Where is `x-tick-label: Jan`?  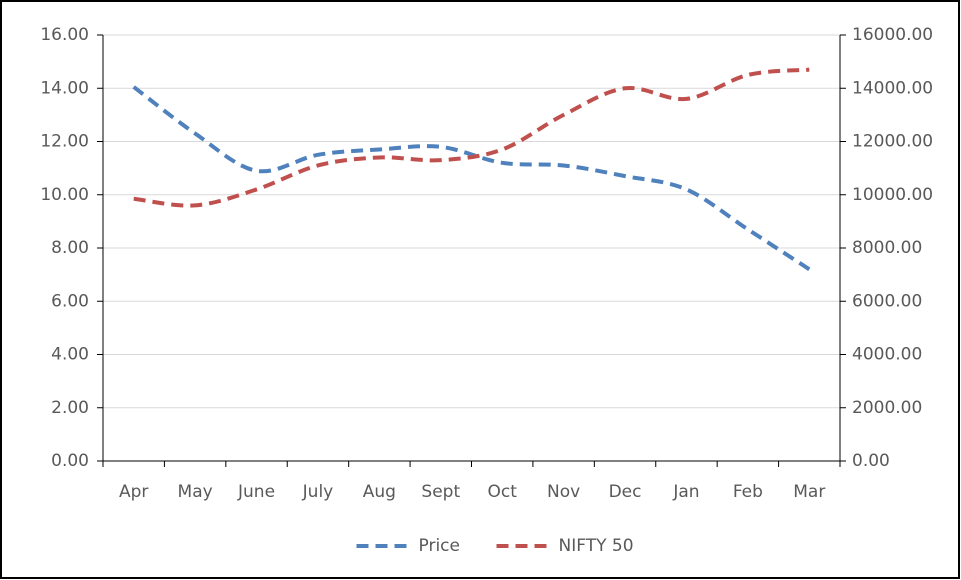
x-tick-label: Jan is located at coordinates (685, 492).